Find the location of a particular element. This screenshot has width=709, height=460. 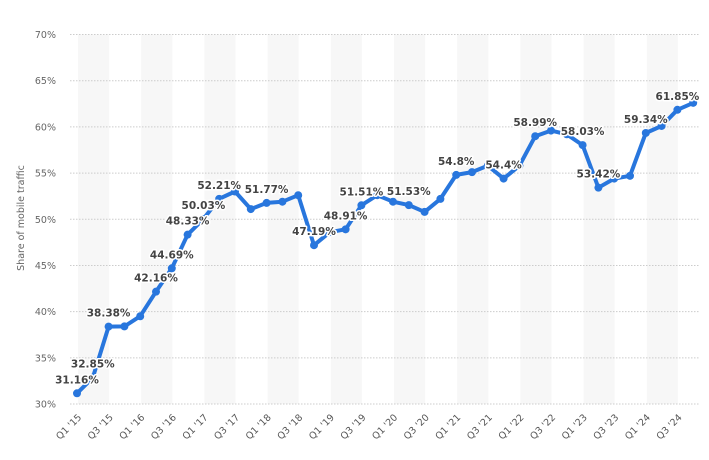

data-label: 51.77% is located at coordinates (267, 190).